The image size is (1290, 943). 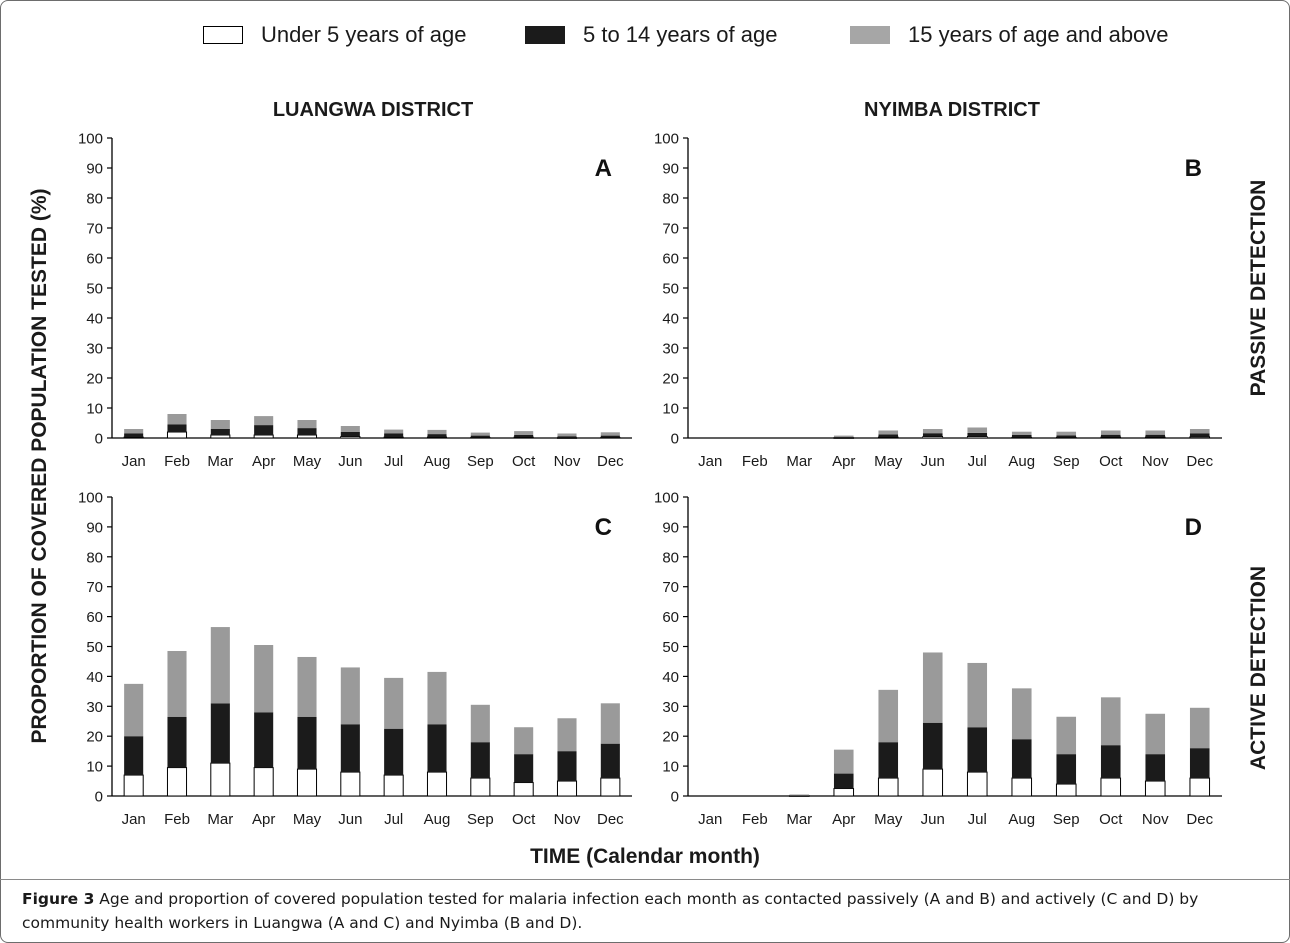 I want to click on panel-c-bar-jun-series0, so click(x=350, y=784).